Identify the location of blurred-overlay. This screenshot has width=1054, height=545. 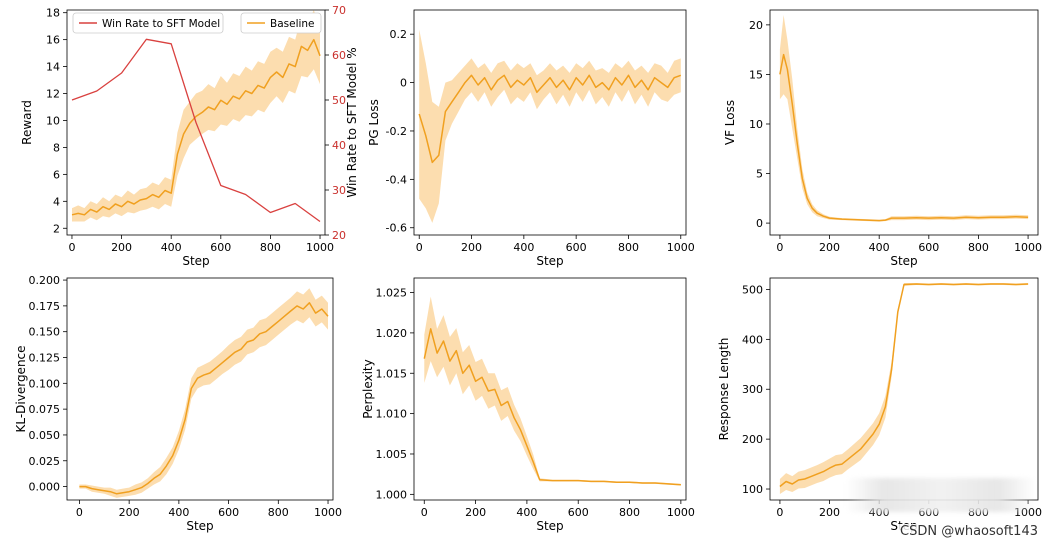
(941, 495).